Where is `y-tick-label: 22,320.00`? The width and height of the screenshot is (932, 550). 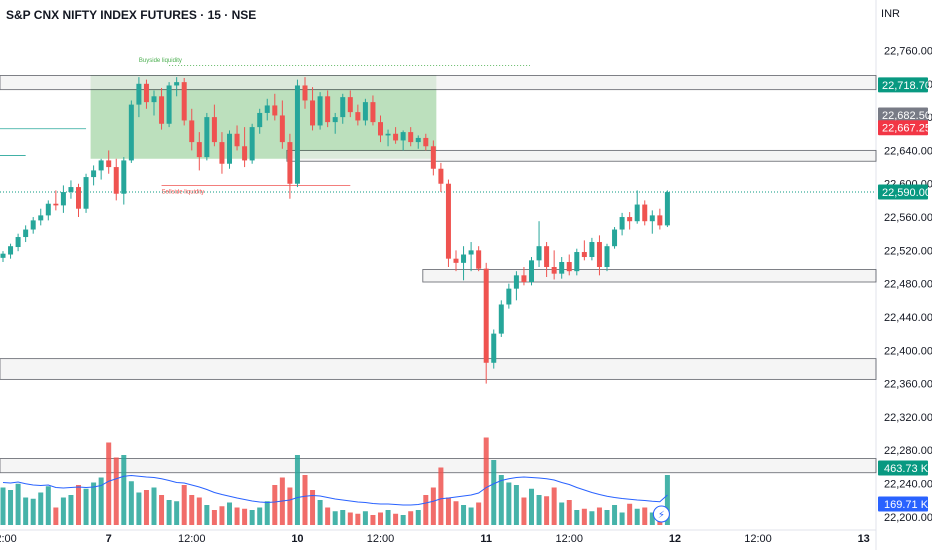
y-tick-label: 22,320.00 is located at coordinates (908, 418).